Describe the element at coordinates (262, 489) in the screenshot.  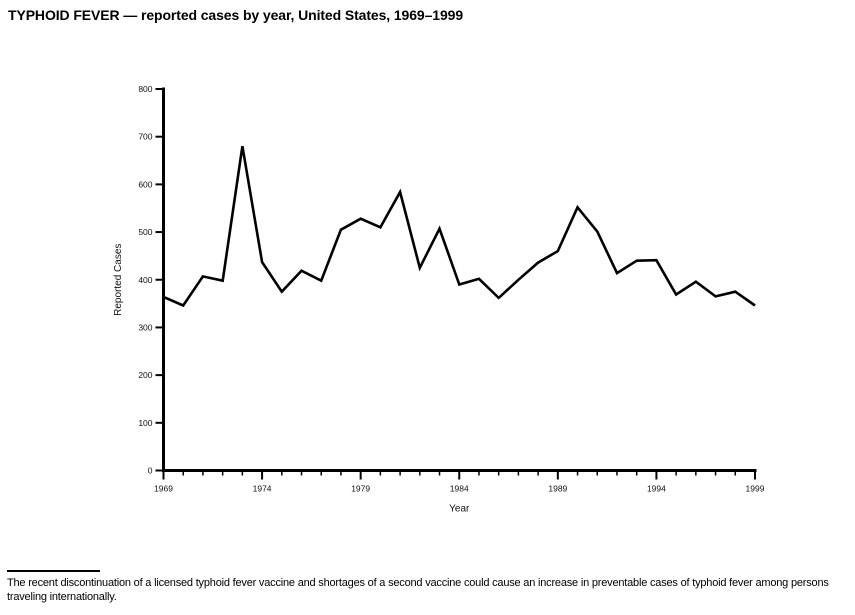
I see `x-tick-label: 1974` at that location.